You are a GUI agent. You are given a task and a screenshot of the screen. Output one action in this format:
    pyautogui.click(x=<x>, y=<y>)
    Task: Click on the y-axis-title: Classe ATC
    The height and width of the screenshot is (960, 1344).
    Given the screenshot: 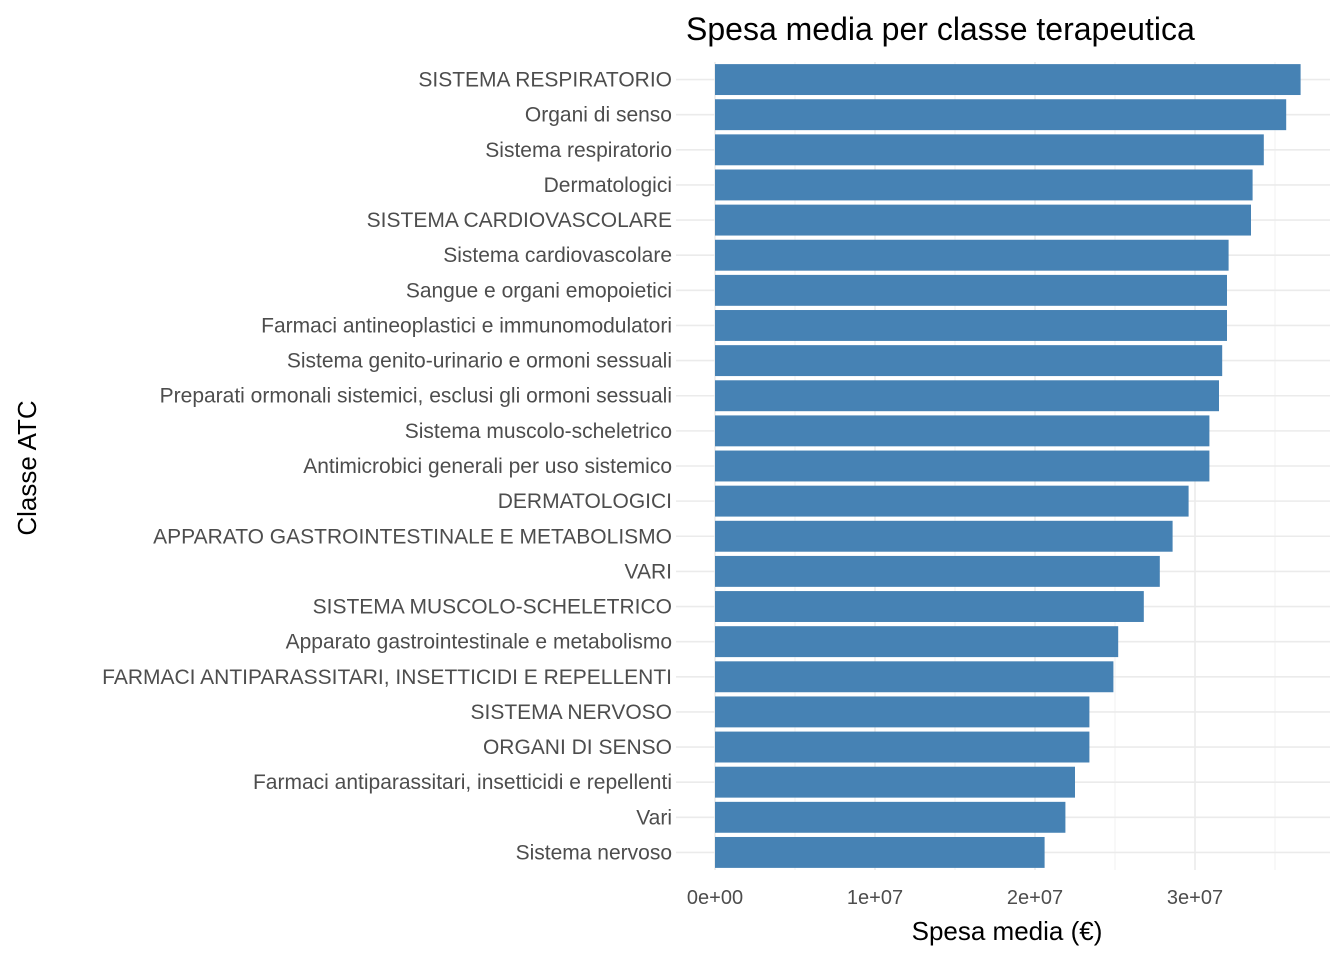 What is the action you would take?
    pyautogui.click(x=27, y=467)
    